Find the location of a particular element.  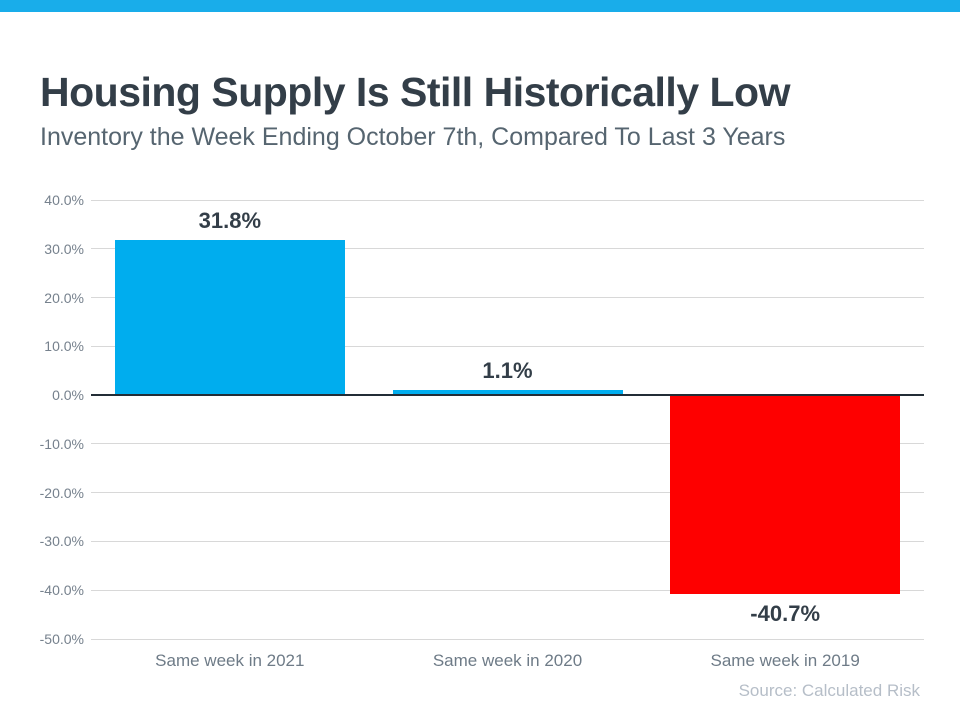

y-axis-tick-label: -50.0% is located at coordinates (61, 639).